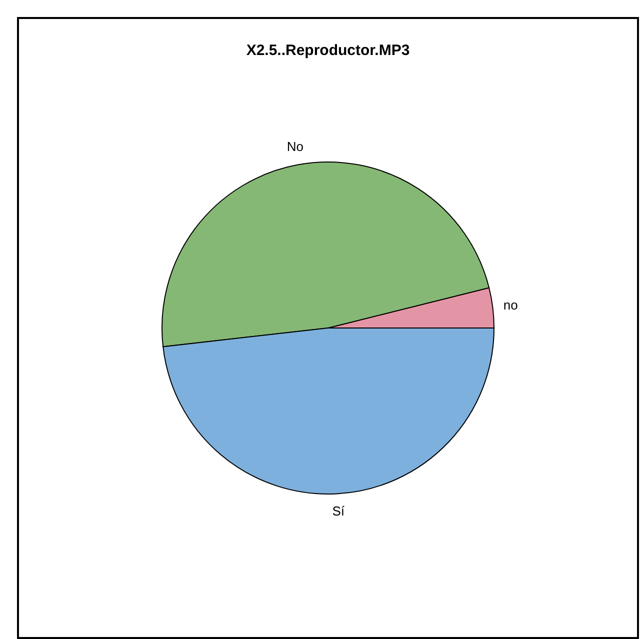 This screenshot has height=639, width=640. What do you see at coordinates (295, 146) in the screenshot?
I see `slice-label: No` at bounding box center [295, 146].